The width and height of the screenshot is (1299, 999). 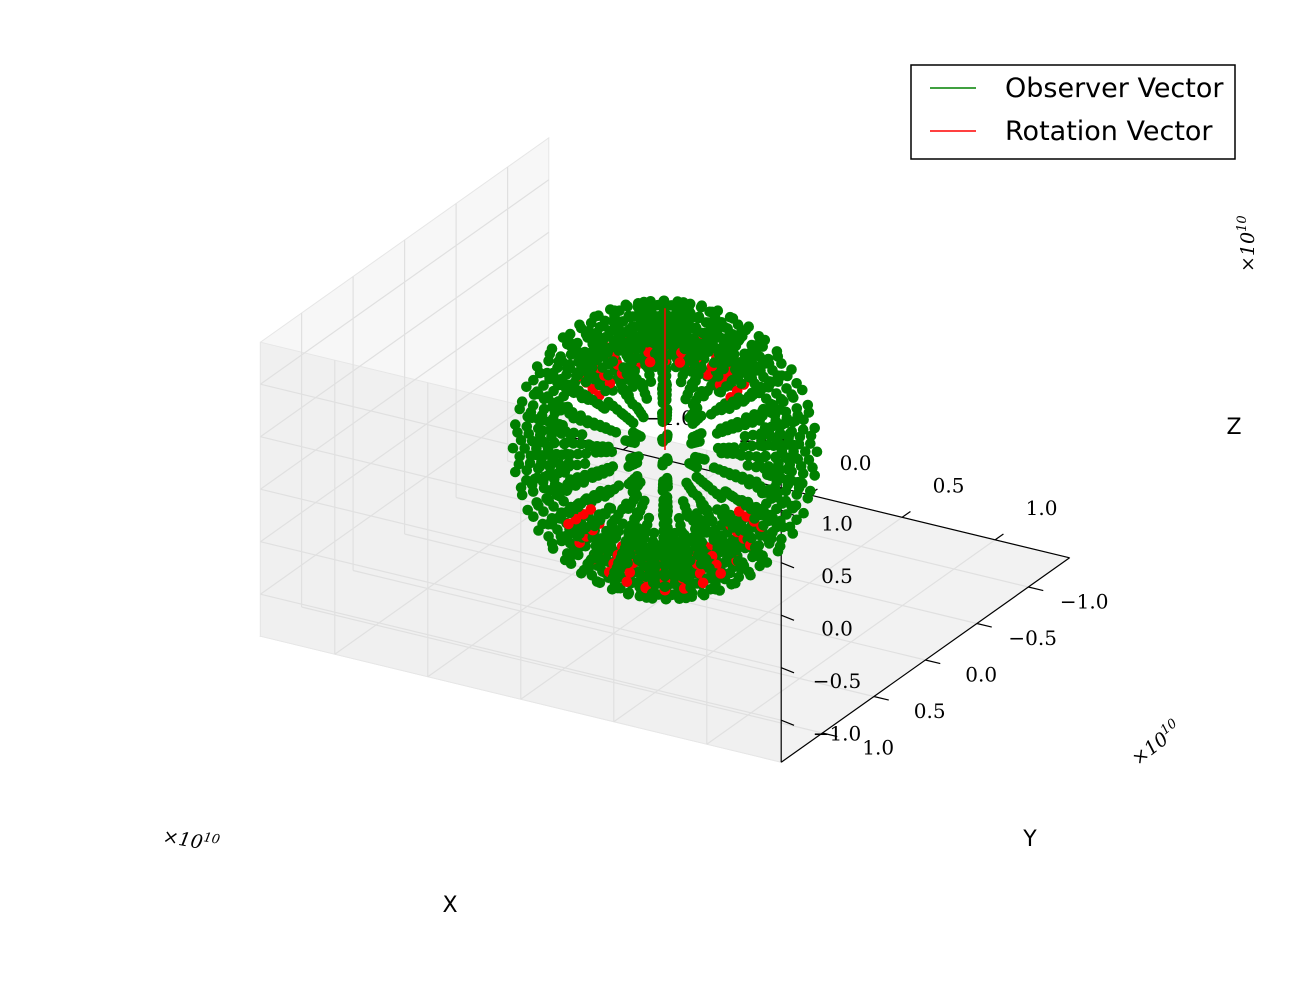 I want to click on y-offset-label: ×1010, so click(x=1155, y=743).